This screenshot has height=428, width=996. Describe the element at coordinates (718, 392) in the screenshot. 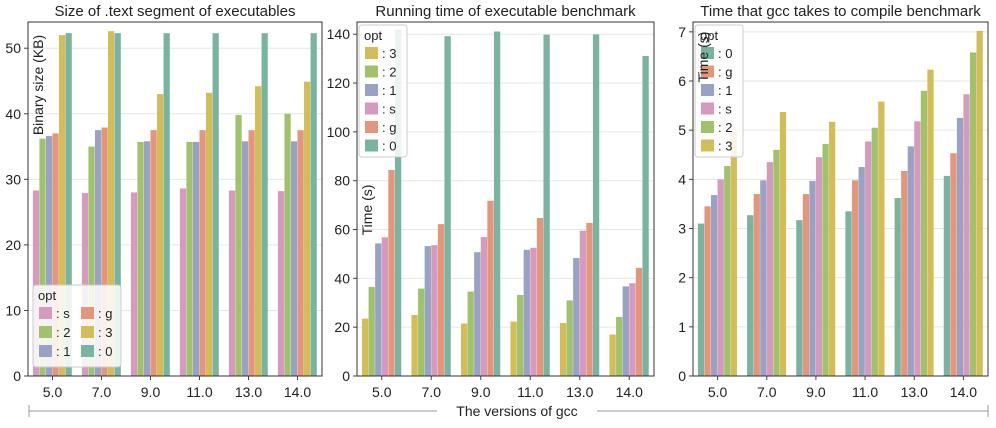

I see `x-tick-label: 5.0` at that location.